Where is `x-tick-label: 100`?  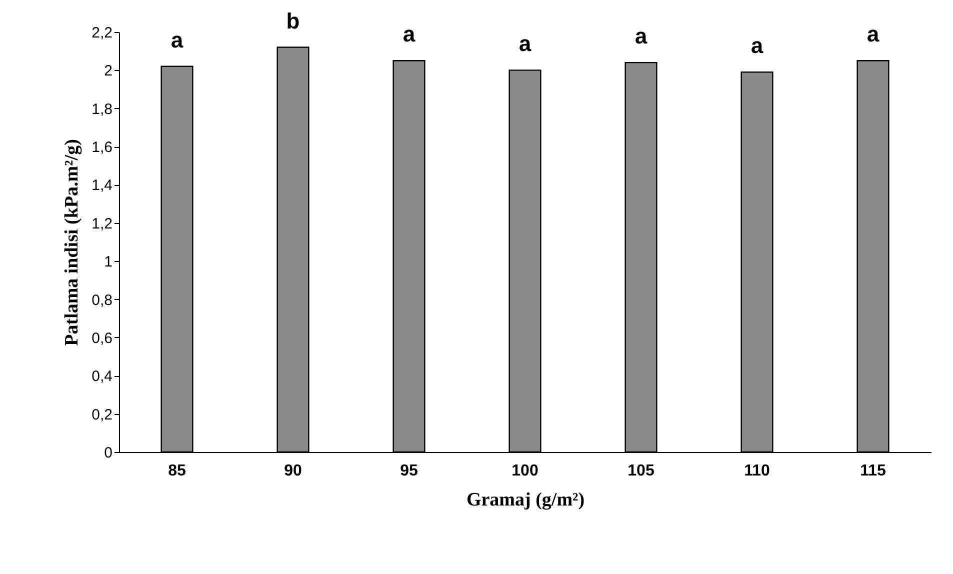 x-tick-label: 100 is located at coordinates (525, 471).